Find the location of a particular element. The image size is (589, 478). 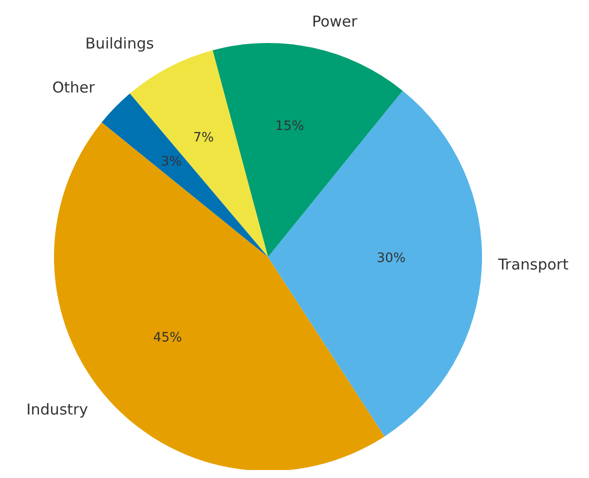

data-label: 45% is located at coordinates (167, 338).